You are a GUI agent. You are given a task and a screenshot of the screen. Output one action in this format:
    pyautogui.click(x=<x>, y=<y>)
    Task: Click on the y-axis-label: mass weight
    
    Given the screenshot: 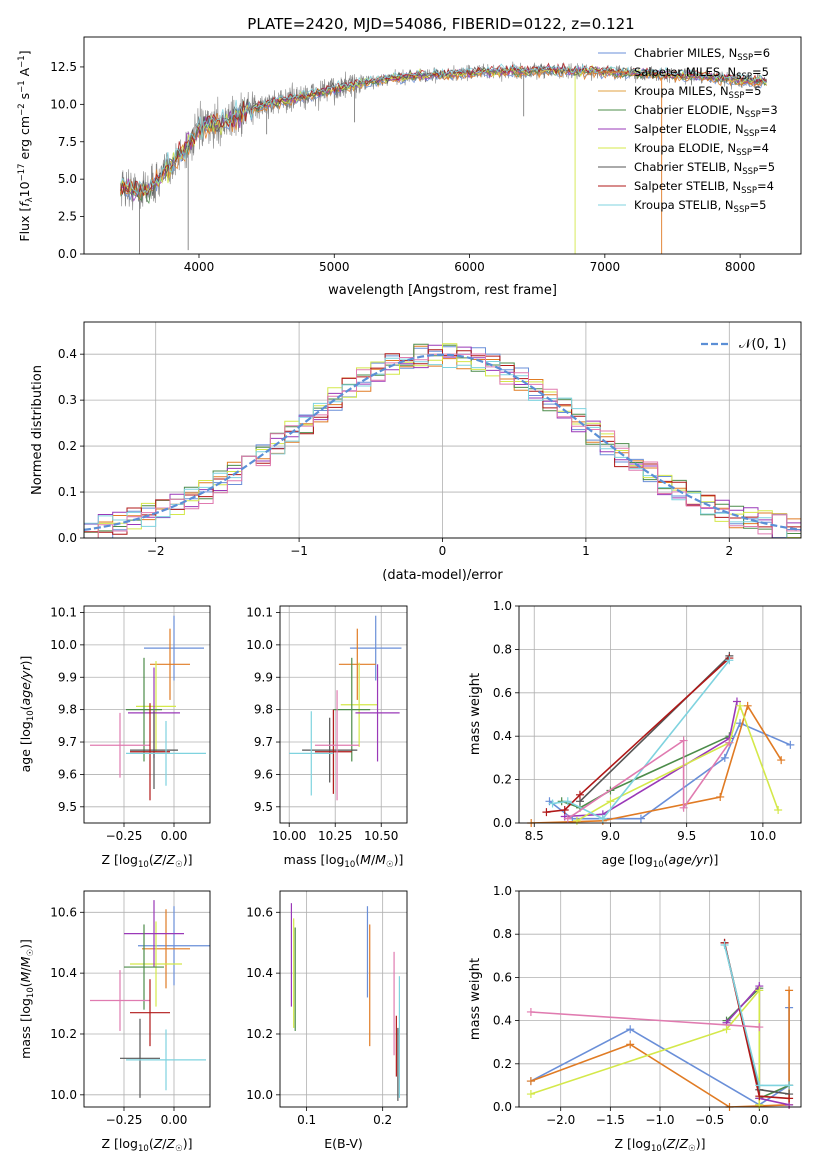 What is the action you would take?
    pyautogui.click(x=475, y=714)
    